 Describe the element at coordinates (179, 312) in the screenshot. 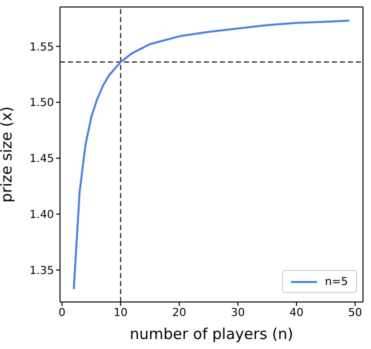

I see `x-tick-label: 20` at that location.